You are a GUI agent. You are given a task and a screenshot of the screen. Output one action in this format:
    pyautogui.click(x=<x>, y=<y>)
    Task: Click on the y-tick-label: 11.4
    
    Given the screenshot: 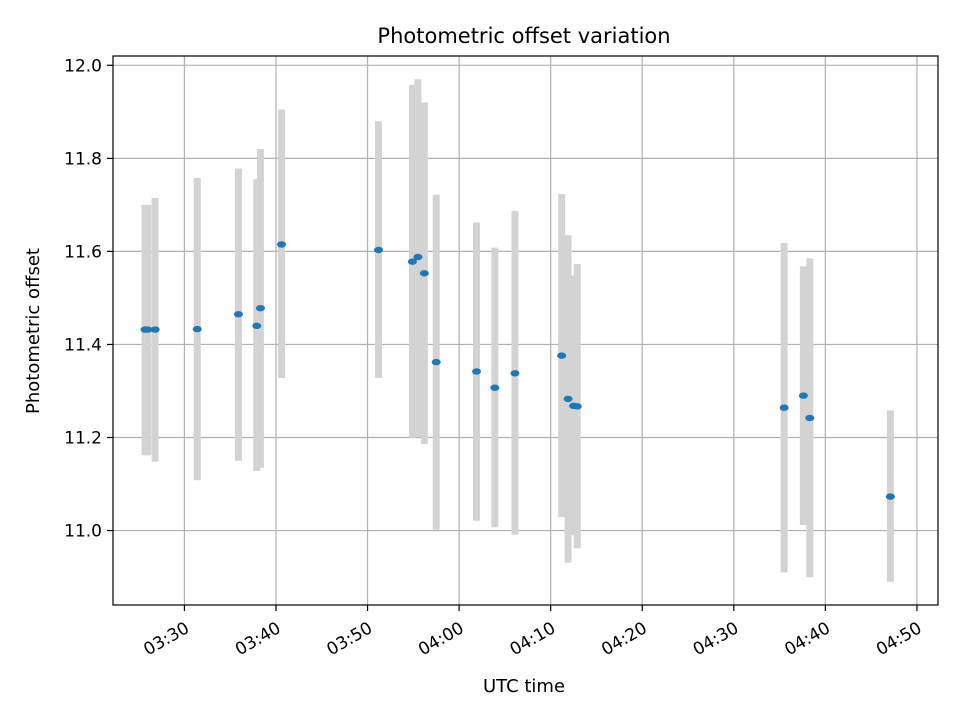 What is the action you would take?
    pyautogui.click(x=83, y=345)
    